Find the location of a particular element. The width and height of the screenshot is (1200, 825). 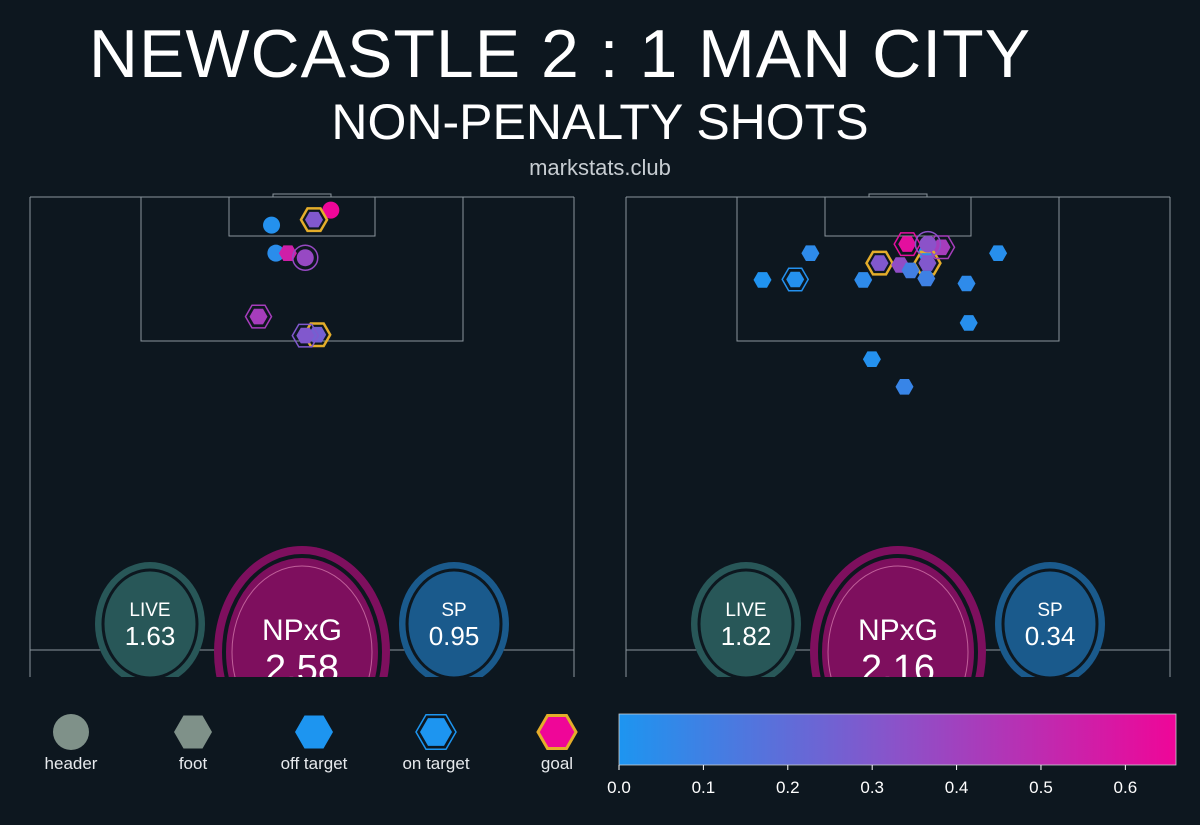

legend-item-on-target: on target is located at coordinates (436, 743).